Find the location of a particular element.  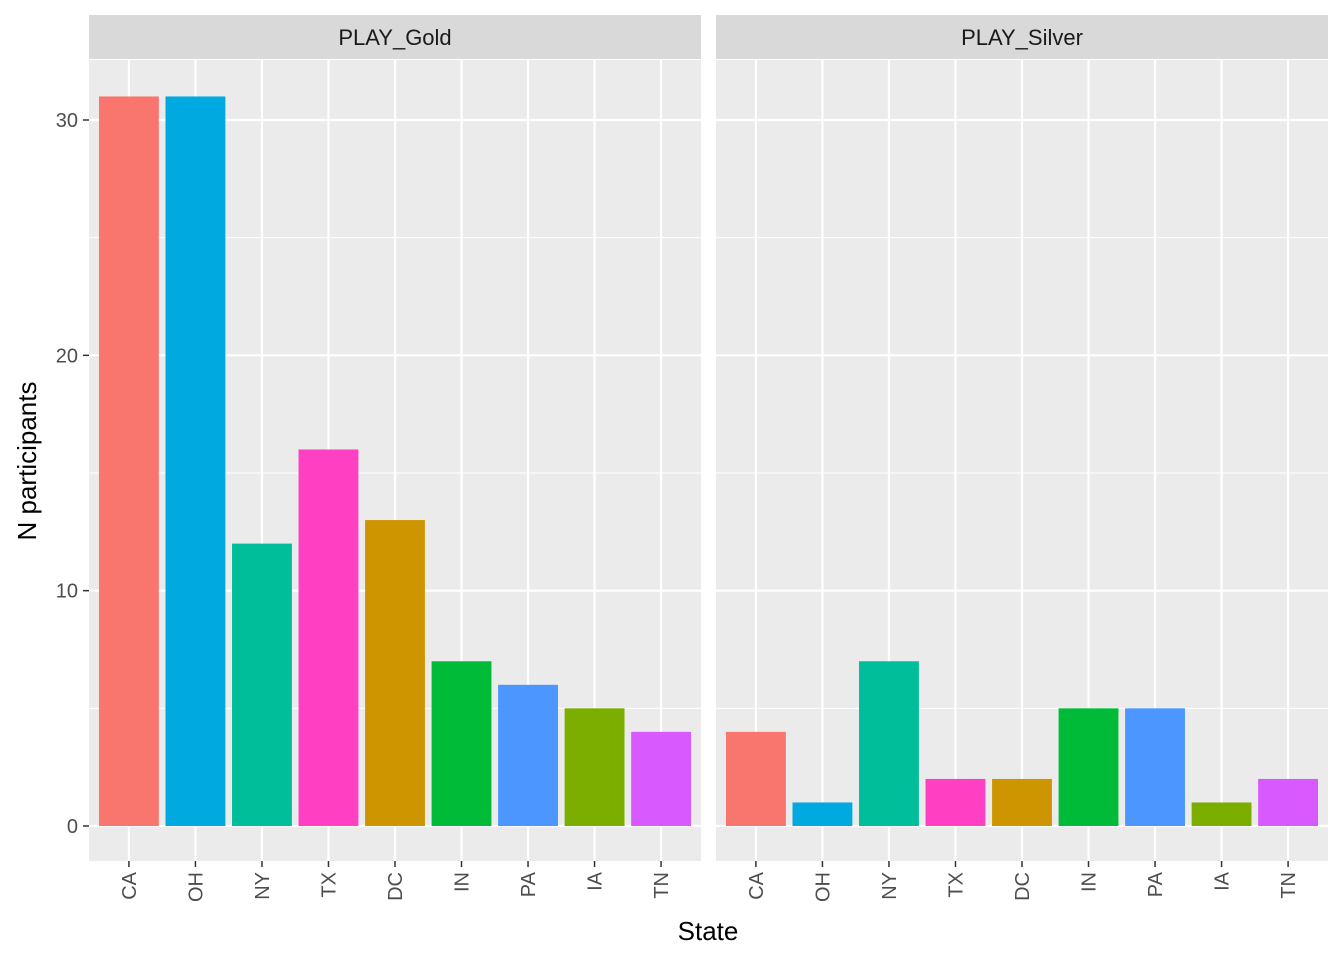

facet-strip-label: PLAY_Gold is located at coordinates (394, 37).